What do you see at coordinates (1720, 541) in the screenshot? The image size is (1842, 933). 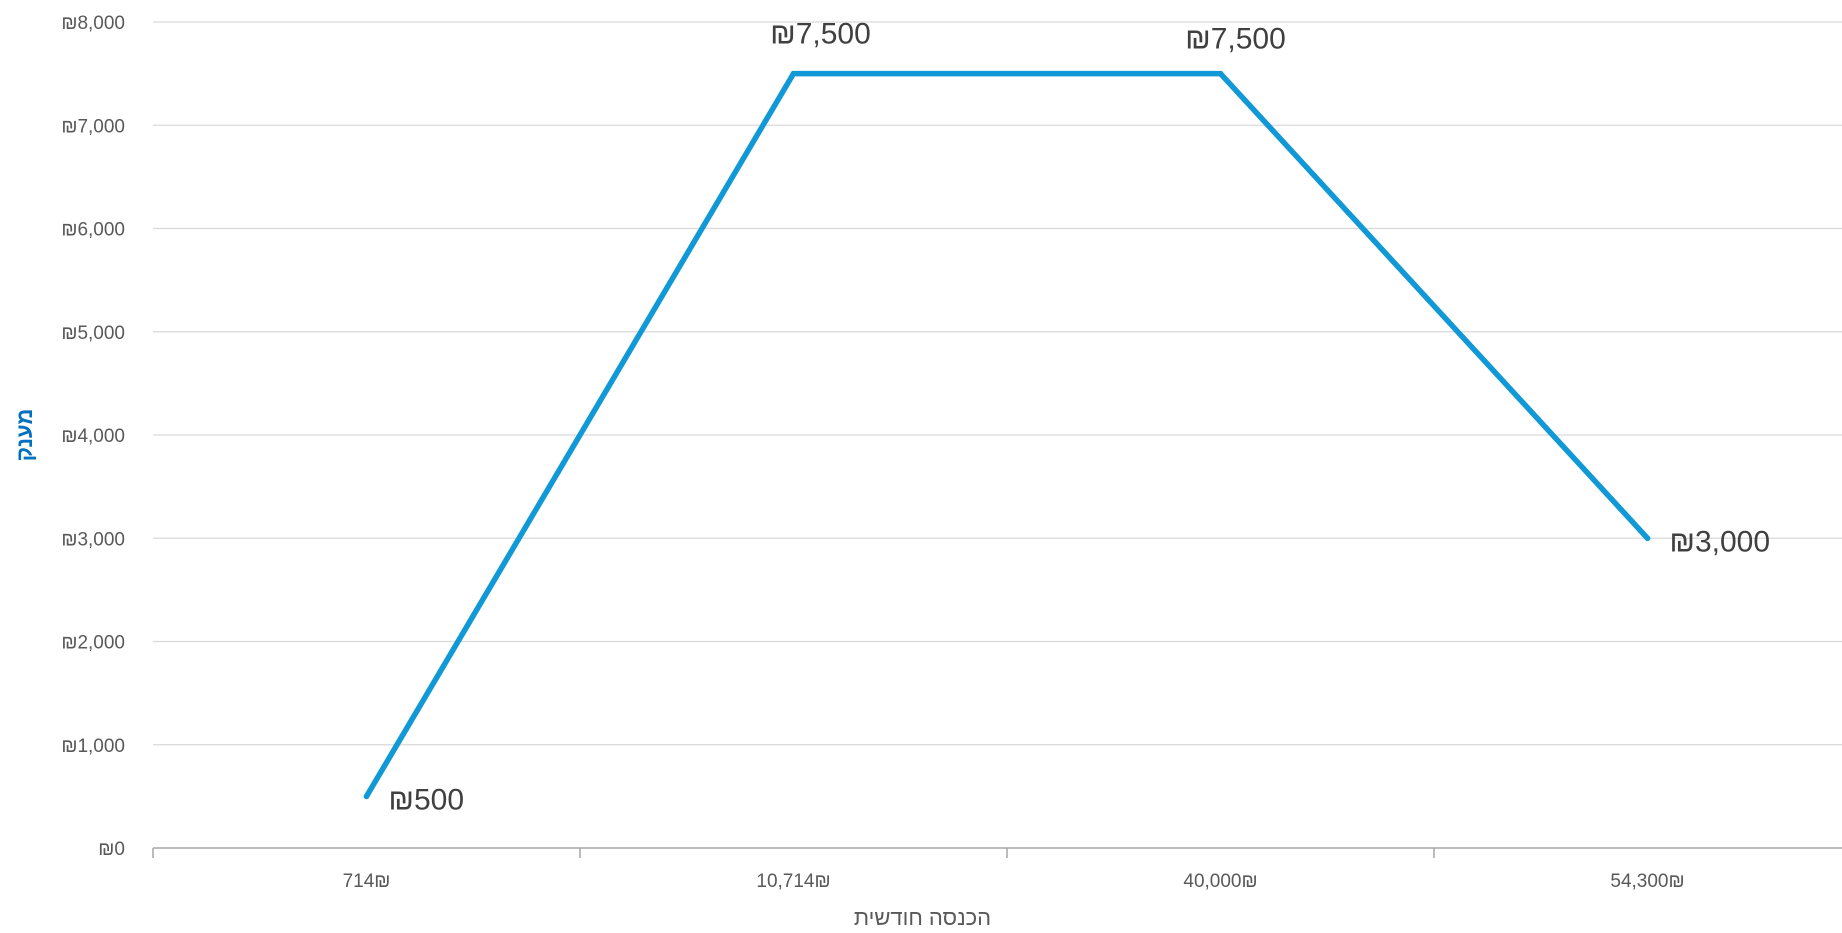 I see `data-label: ₪3,000` at bounding box center [1720, 541].